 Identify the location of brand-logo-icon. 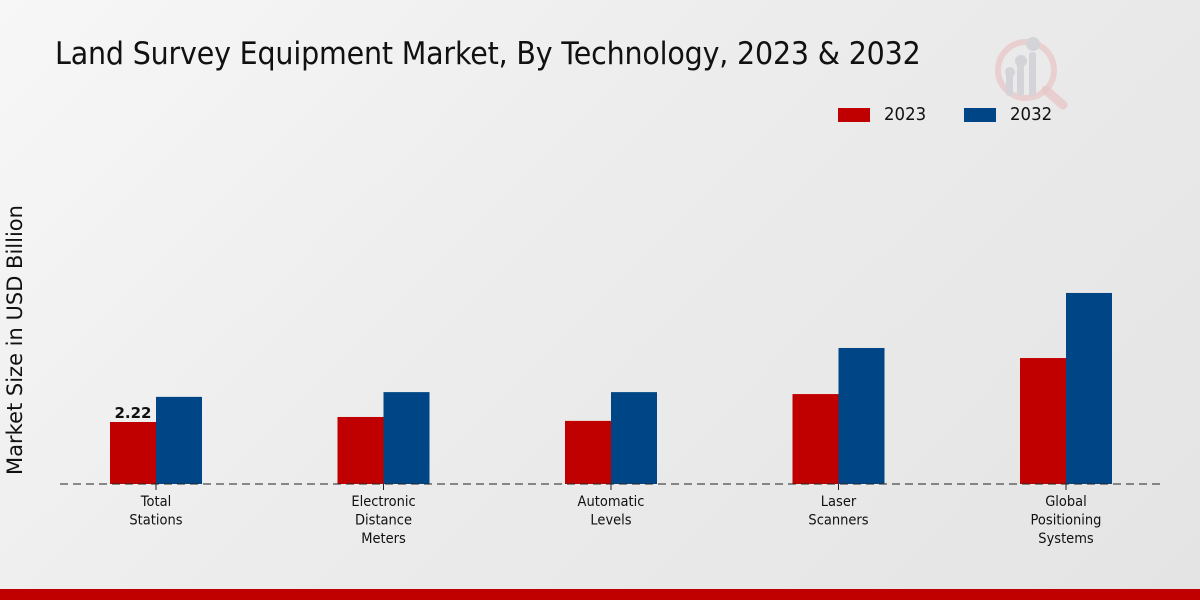
(1031, 73).